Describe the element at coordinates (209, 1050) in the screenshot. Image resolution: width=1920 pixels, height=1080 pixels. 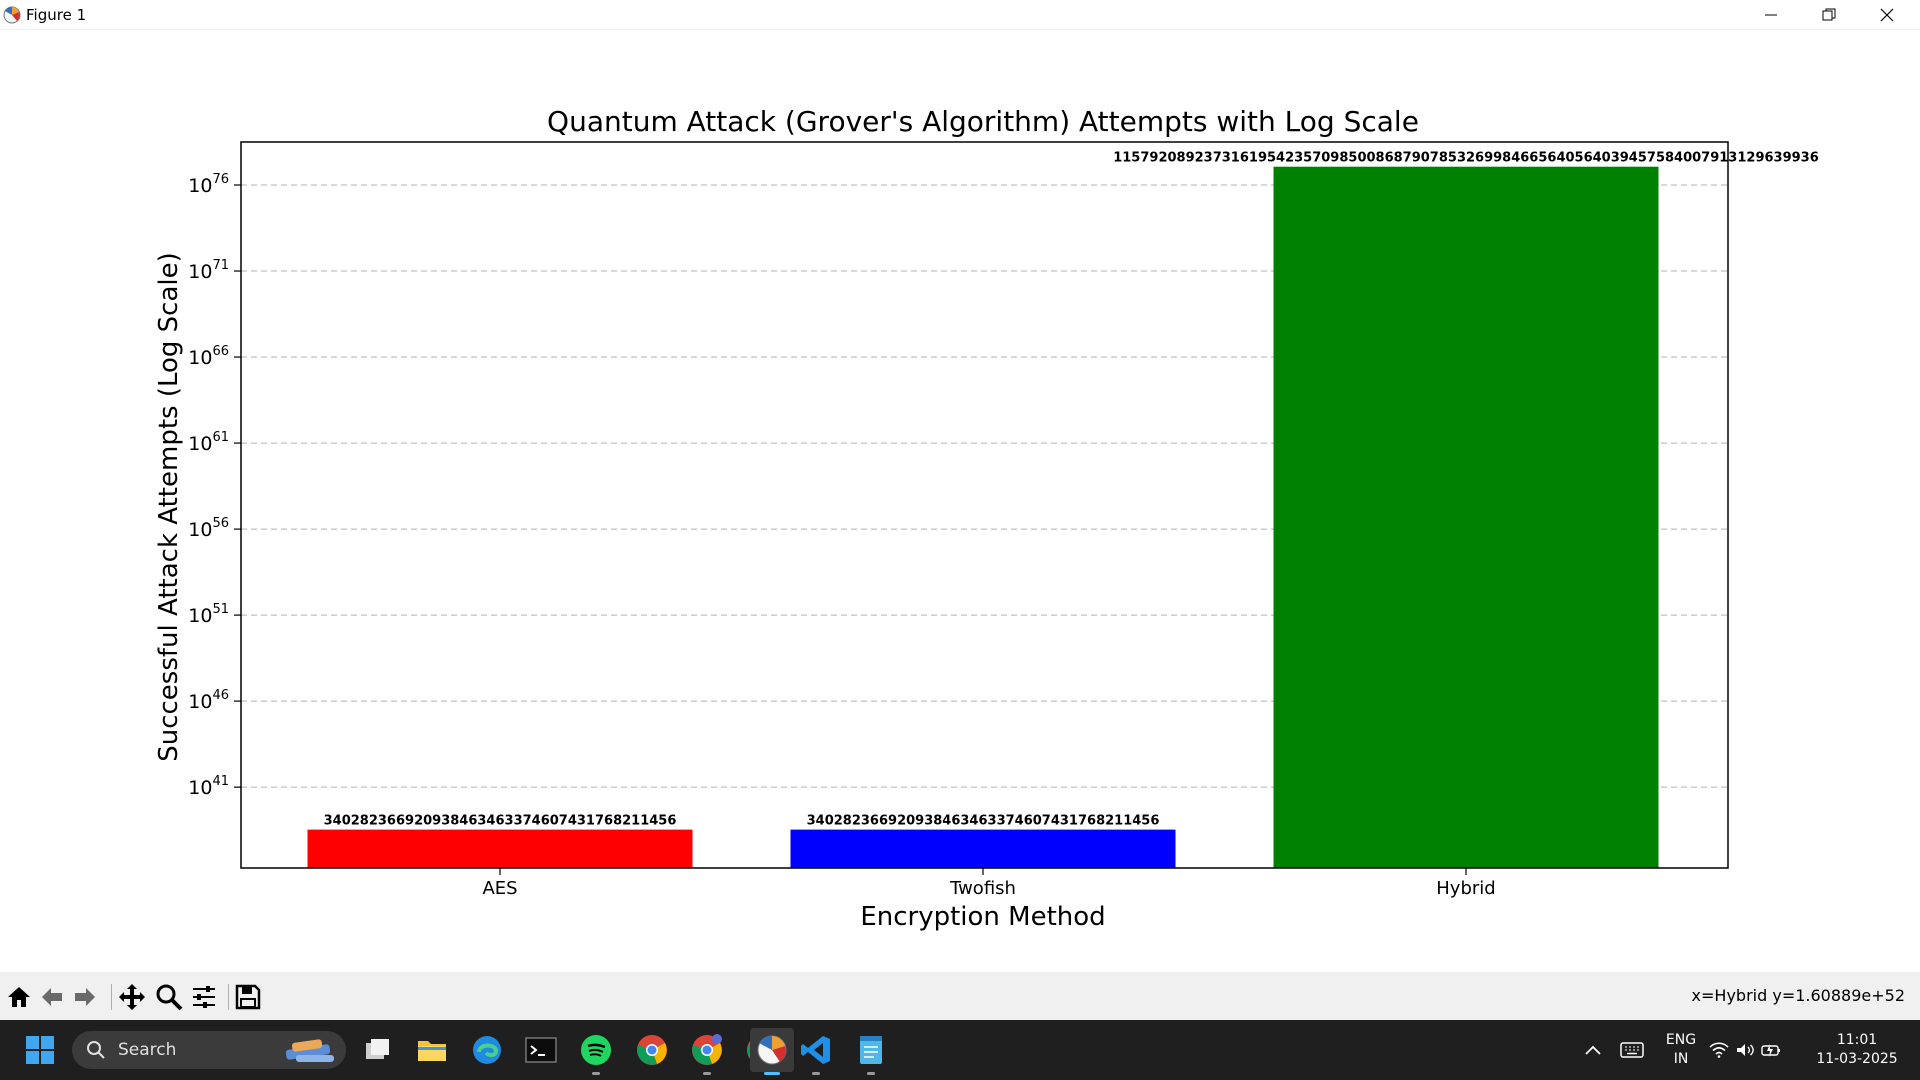
I see `taskbar-search-box: Search` at that location.